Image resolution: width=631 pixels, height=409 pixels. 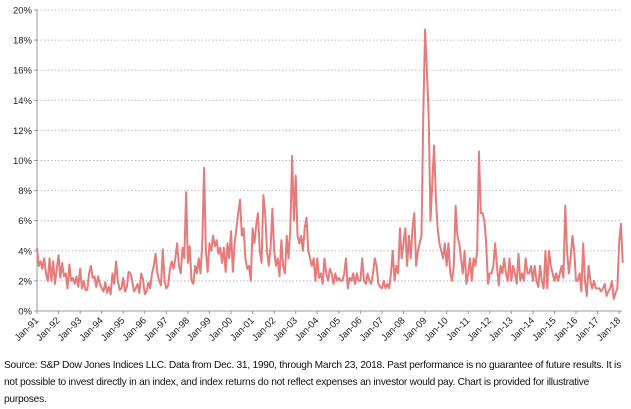 I want to click on y-tick-label: 20%, so click(x=23, y=11).